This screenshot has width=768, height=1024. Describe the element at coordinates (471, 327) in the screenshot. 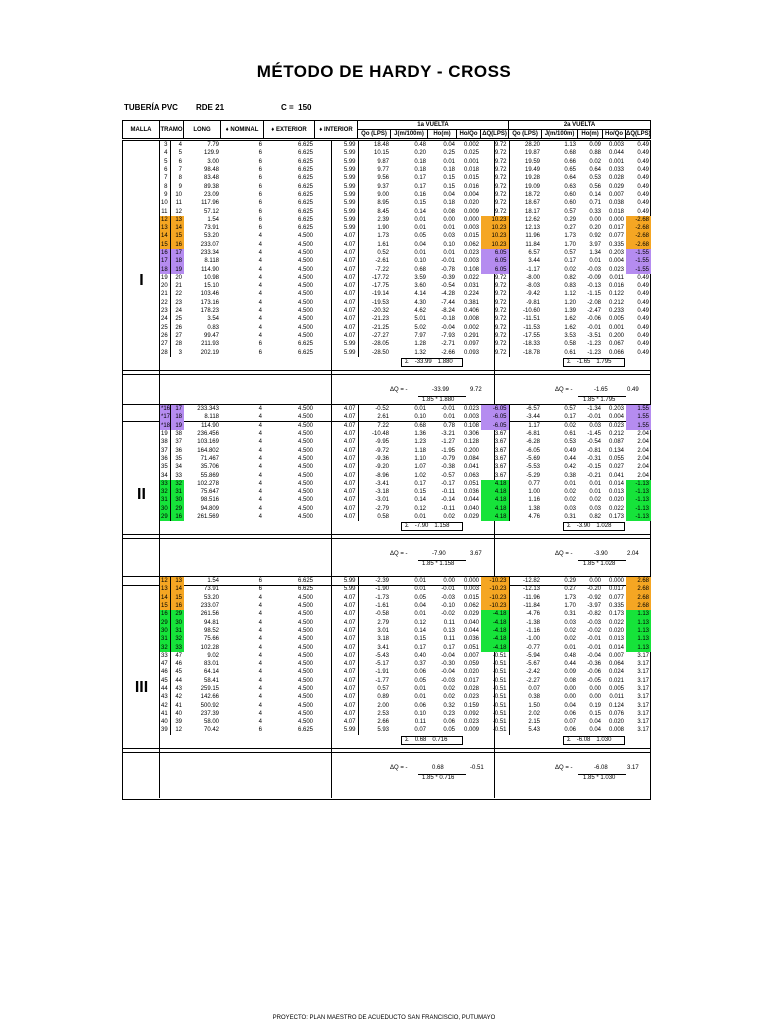

I see `cell-r1: 0.002` at that location.